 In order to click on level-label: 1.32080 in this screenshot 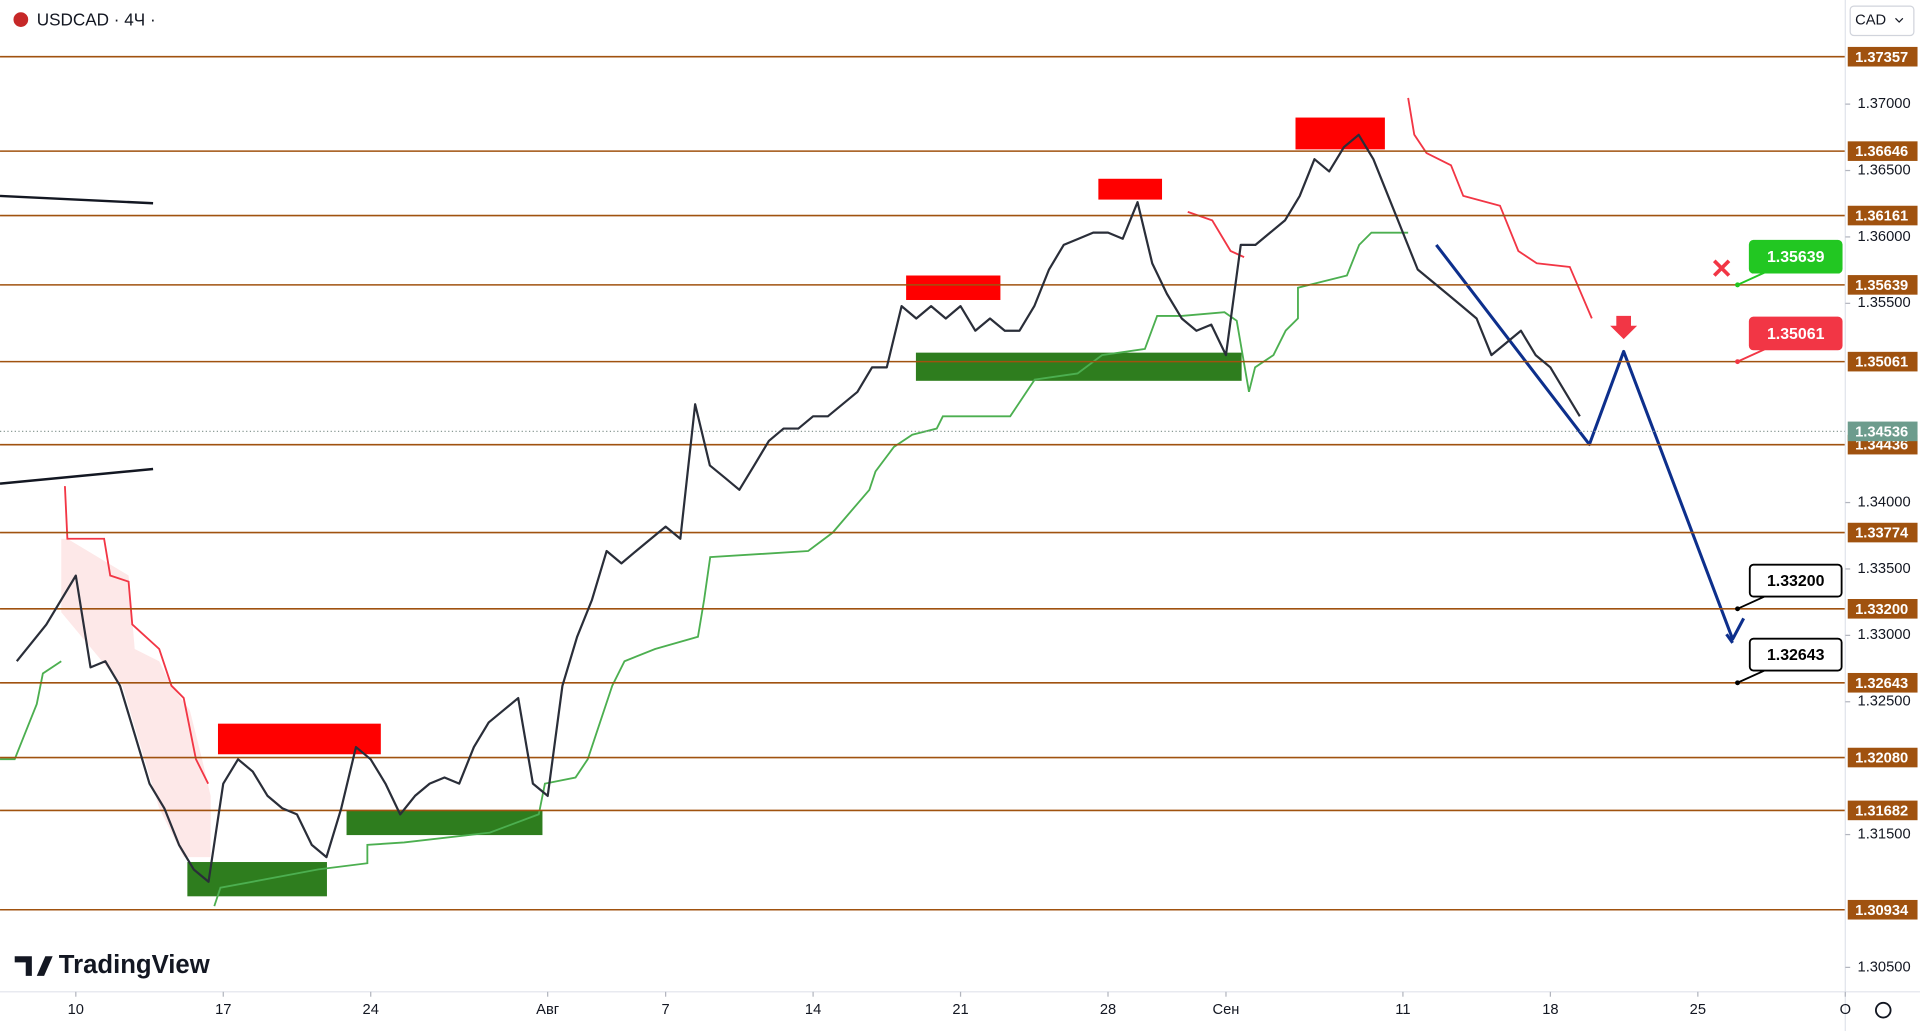, I will do `click(1881, 759)`.